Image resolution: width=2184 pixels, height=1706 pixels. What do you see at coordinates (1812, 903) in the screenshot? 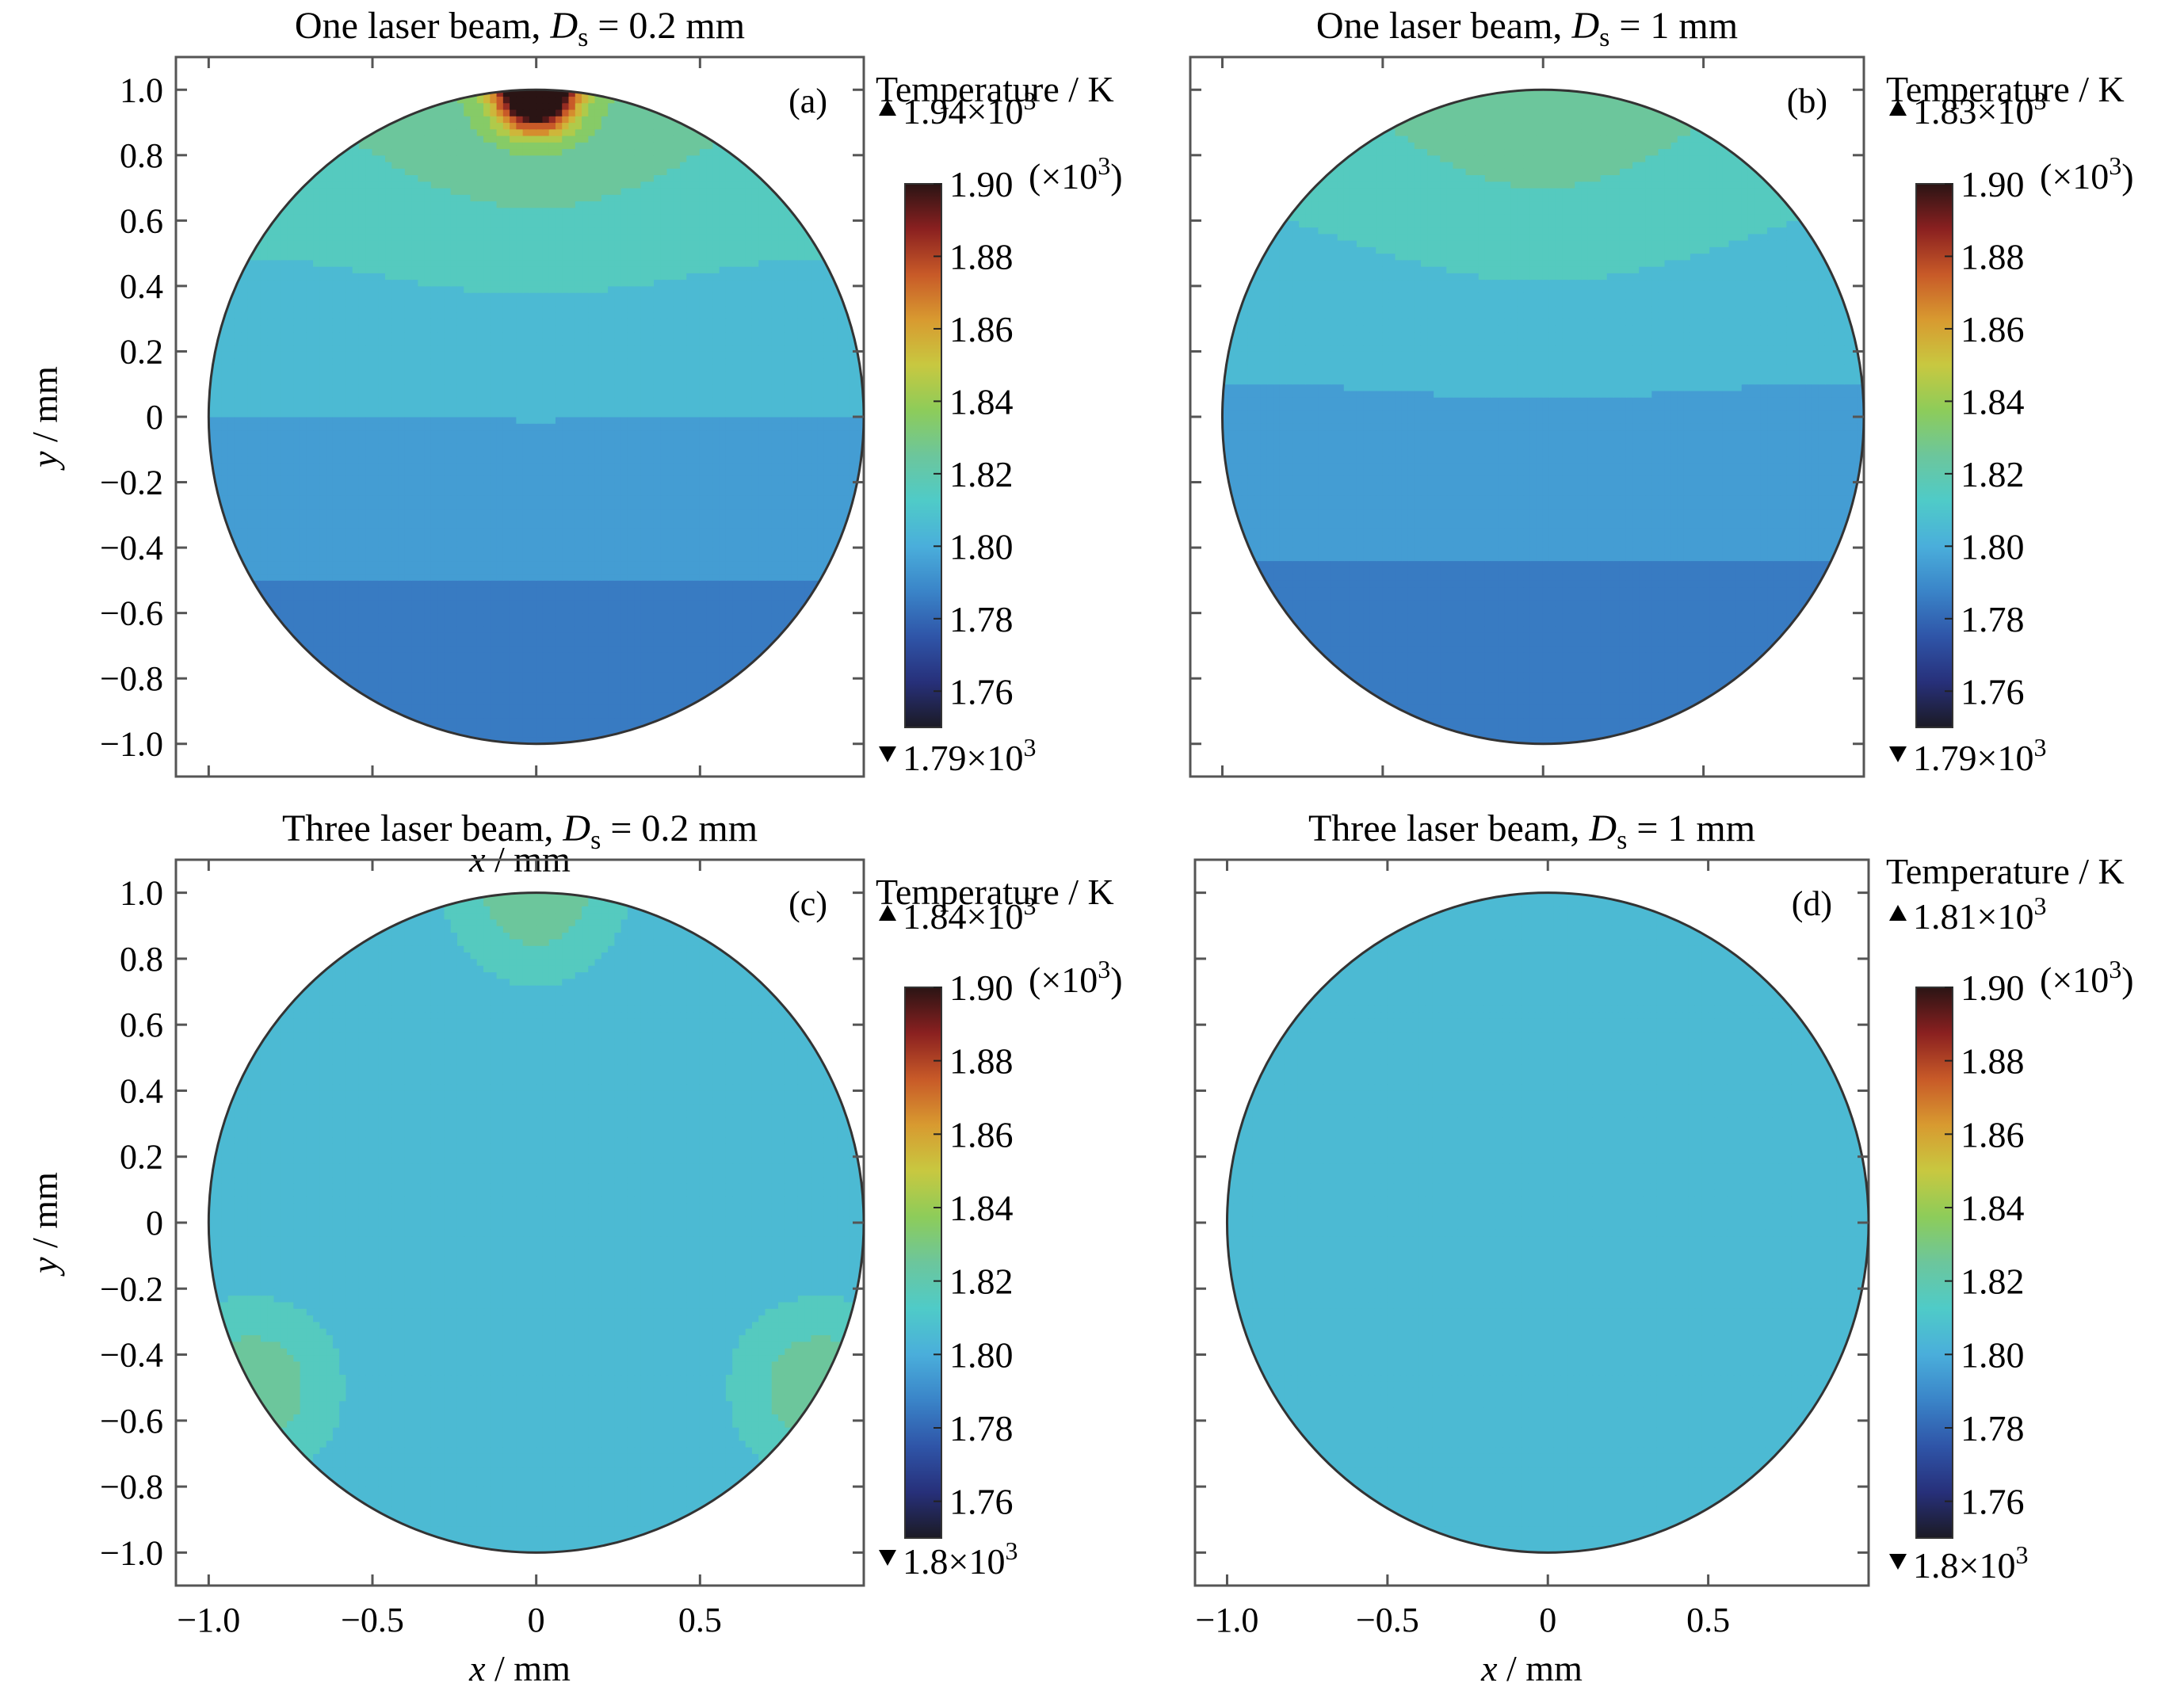
I see `panel-label: (d)` at bounding box center [1812, 903].